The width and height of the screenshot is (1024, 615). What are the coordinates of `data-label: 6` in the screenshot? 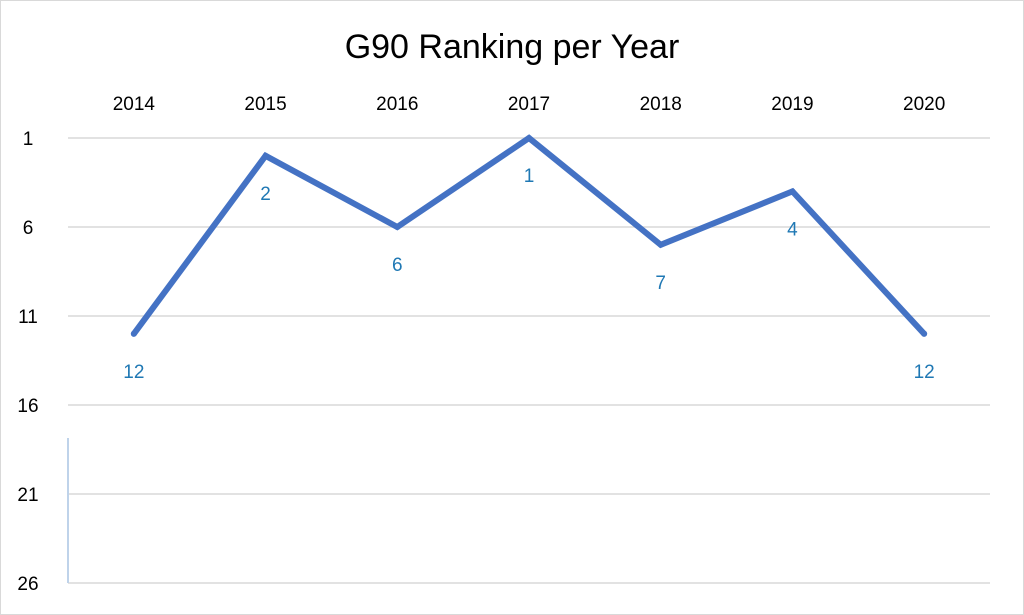 It's located at (397, 265).